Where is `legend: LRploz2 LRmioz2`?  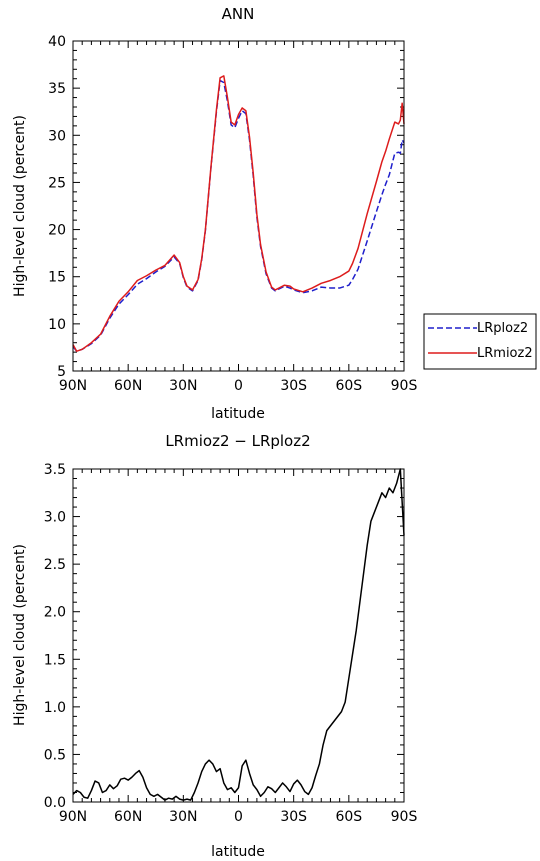
legend: LRploz2 LRmioz2 is located at coordinates (480, 341).